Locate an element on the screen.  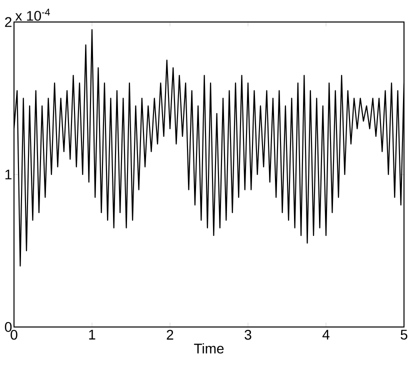
y-tick-label: 2 is located at coordinates (8, 22).